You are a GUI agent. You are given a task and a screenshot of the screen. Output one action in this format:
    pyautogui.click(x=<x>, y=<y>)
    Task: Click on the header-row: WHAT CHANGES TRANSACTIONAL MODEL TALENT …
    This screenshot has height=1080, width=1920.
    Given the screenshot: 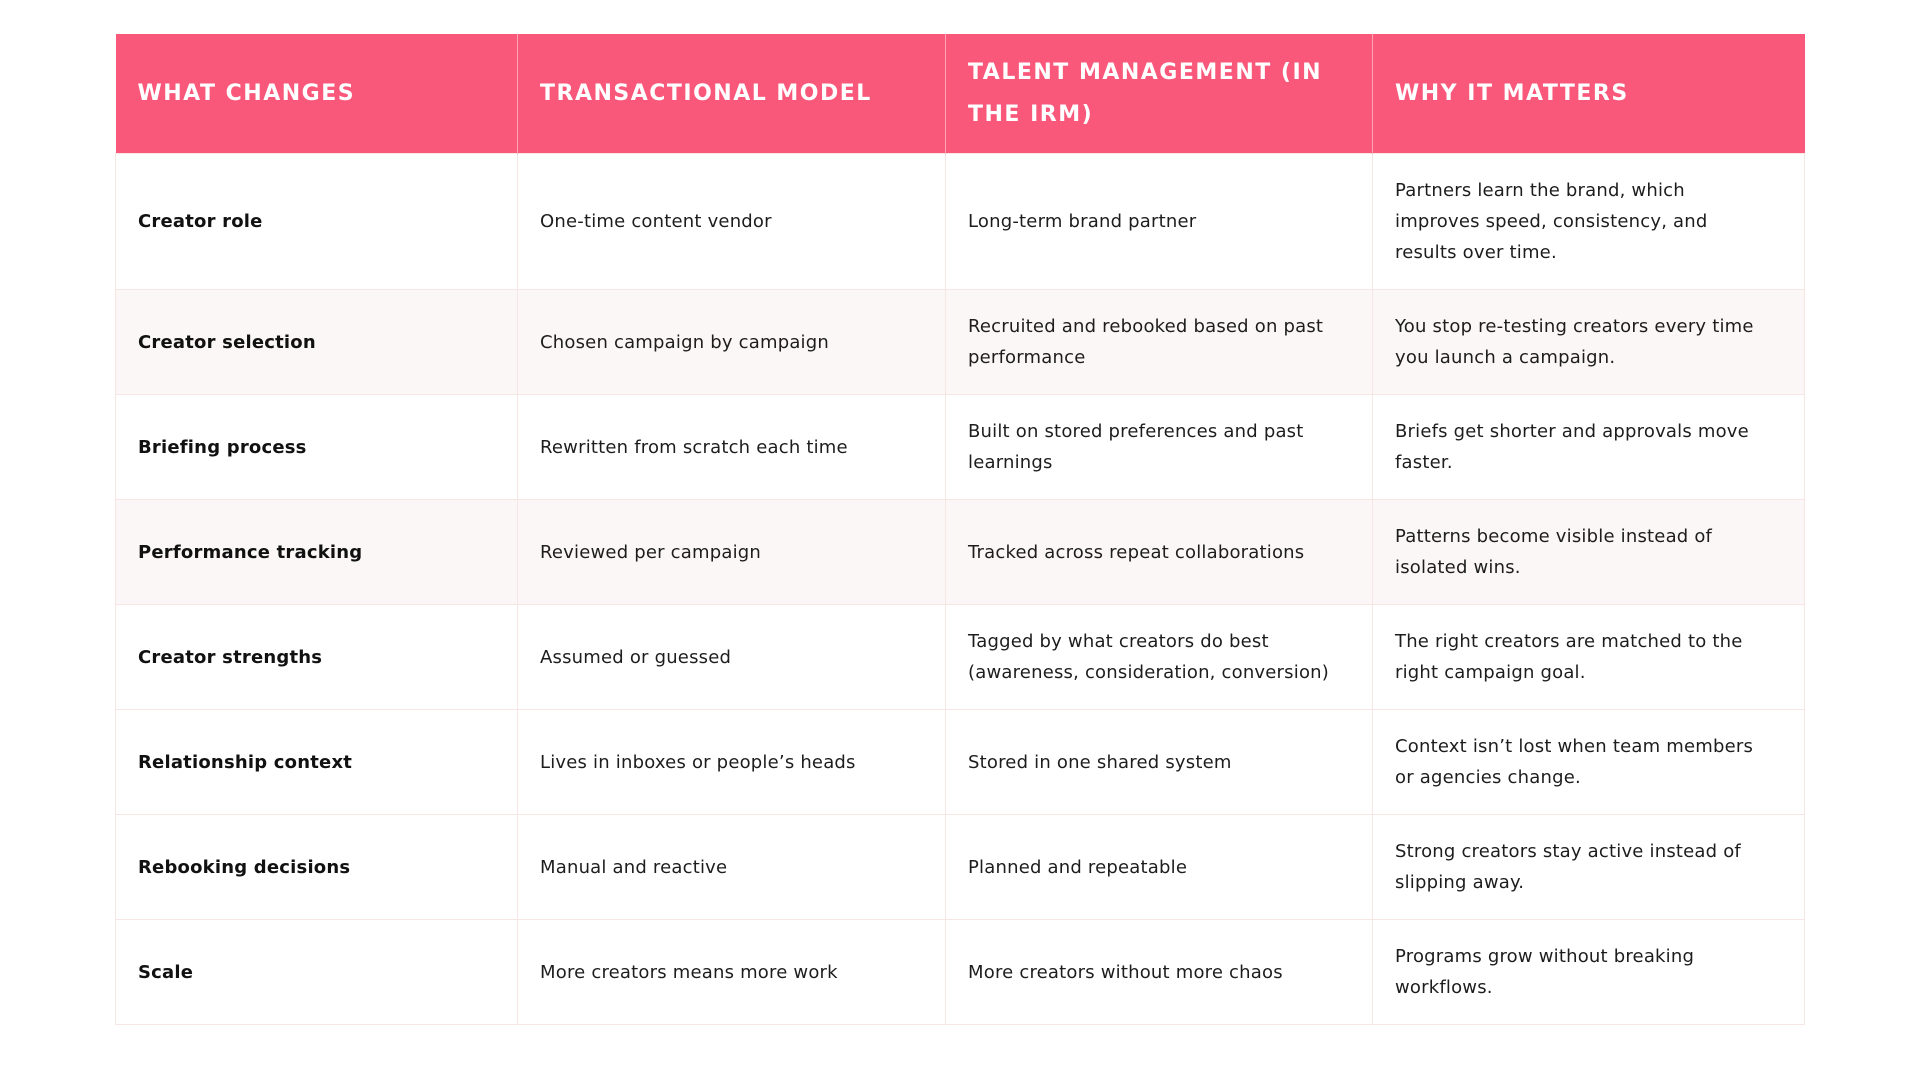 What is the action you would take?
    pyautogui.click(x=960, y=94)
    